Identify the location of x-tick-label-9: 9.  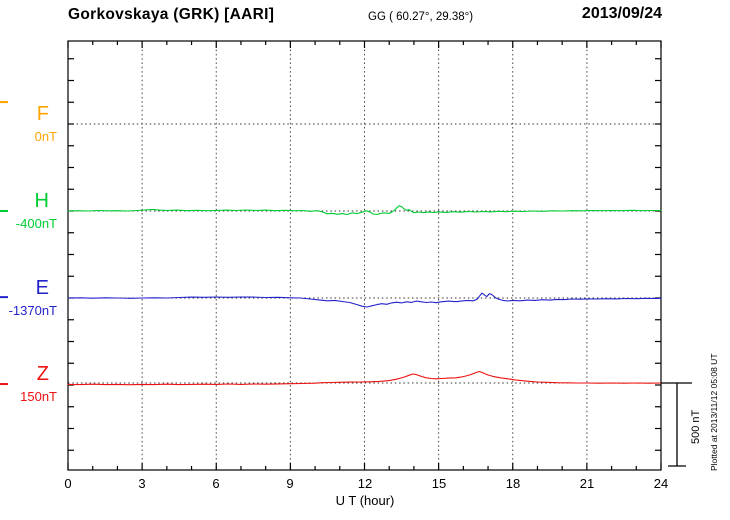
(290, 483).